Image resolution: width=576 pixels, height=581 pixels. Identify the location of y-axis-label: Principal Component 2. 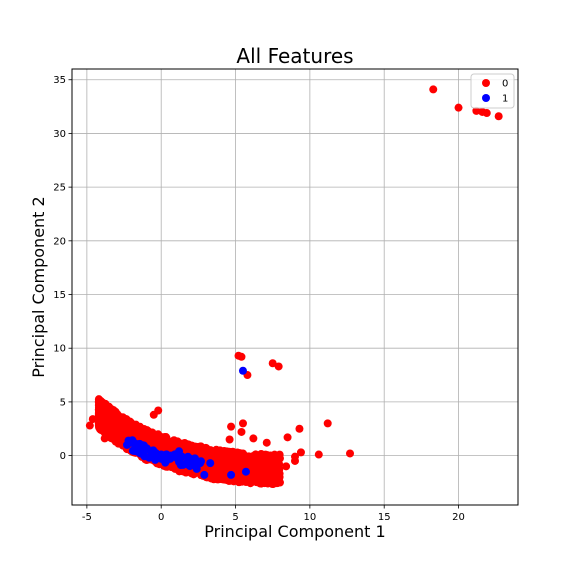
(38, 286).